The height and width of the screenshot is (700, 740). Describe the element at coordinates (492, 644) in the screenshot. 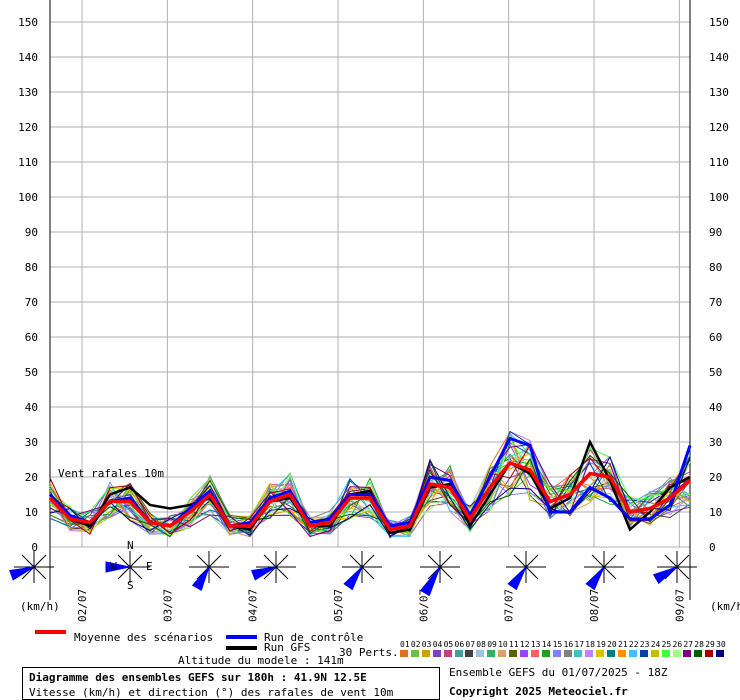

I see `pert-number: 09` at that location.